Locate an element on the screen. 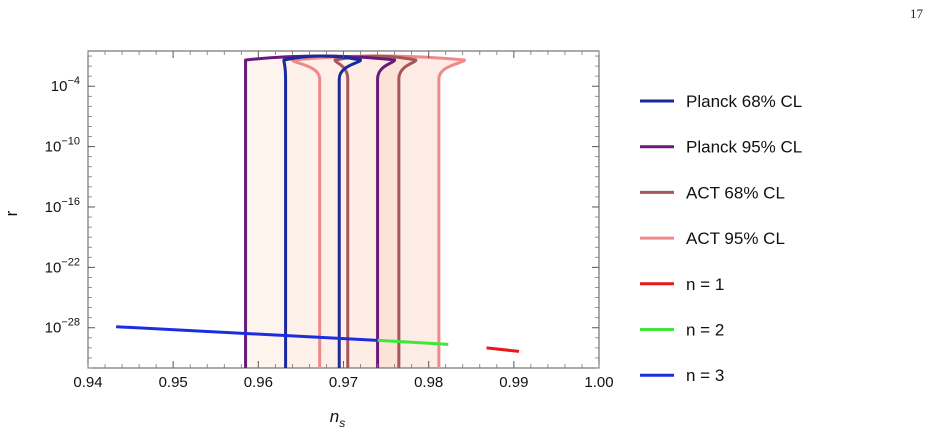 This screenshot has width=937, height=439. x-tick-label: 0.98 is located at coordinates (428, 382).